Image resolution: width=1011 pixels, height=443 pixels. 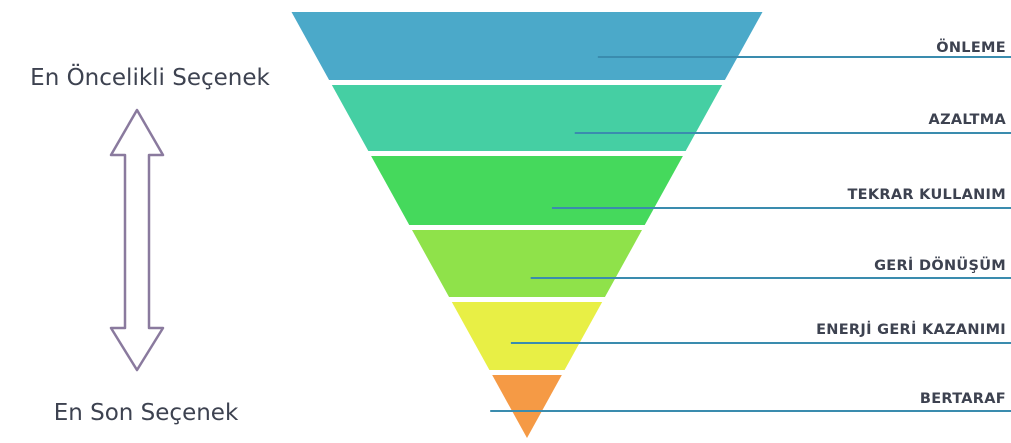 I want to click on hierarchy-level-label: TEKRAR KULLANIM, so click(x=926, y=195).